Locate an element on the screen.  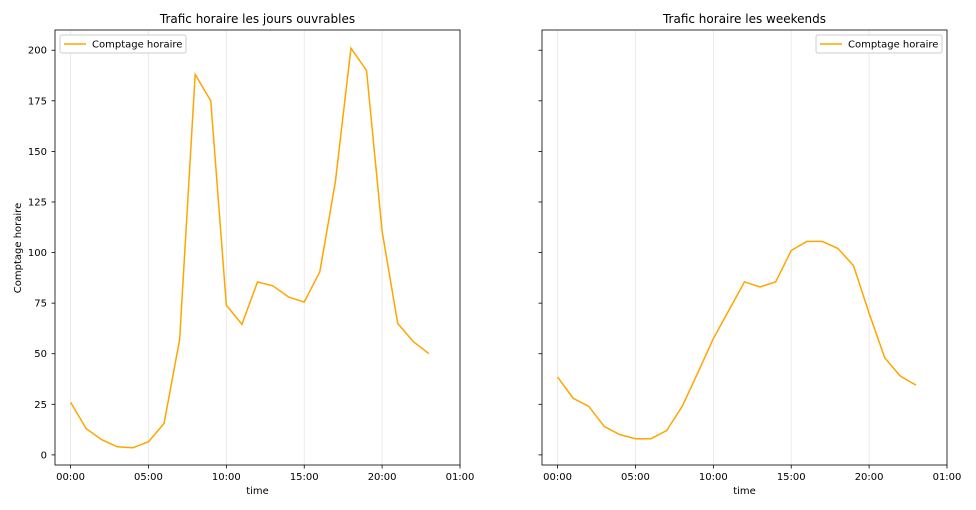
y-axis is located at coordinates (540, 252).